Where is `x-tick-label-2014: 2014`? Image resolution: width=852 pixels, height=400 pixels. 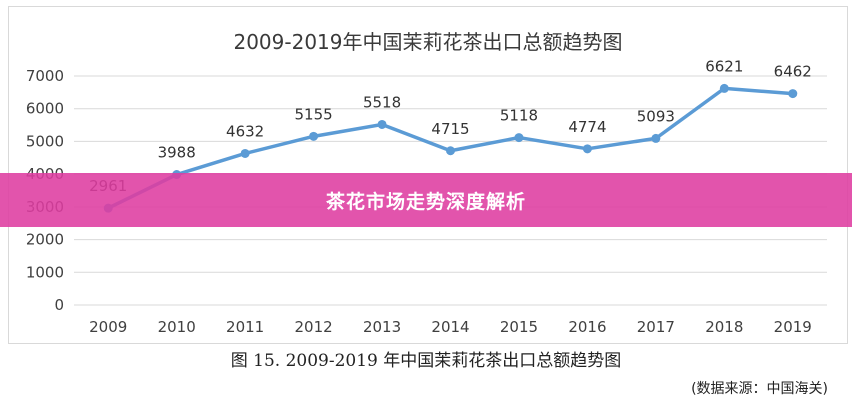
x-tick-label-2014: 2014 is located at coordinates (450, 327).